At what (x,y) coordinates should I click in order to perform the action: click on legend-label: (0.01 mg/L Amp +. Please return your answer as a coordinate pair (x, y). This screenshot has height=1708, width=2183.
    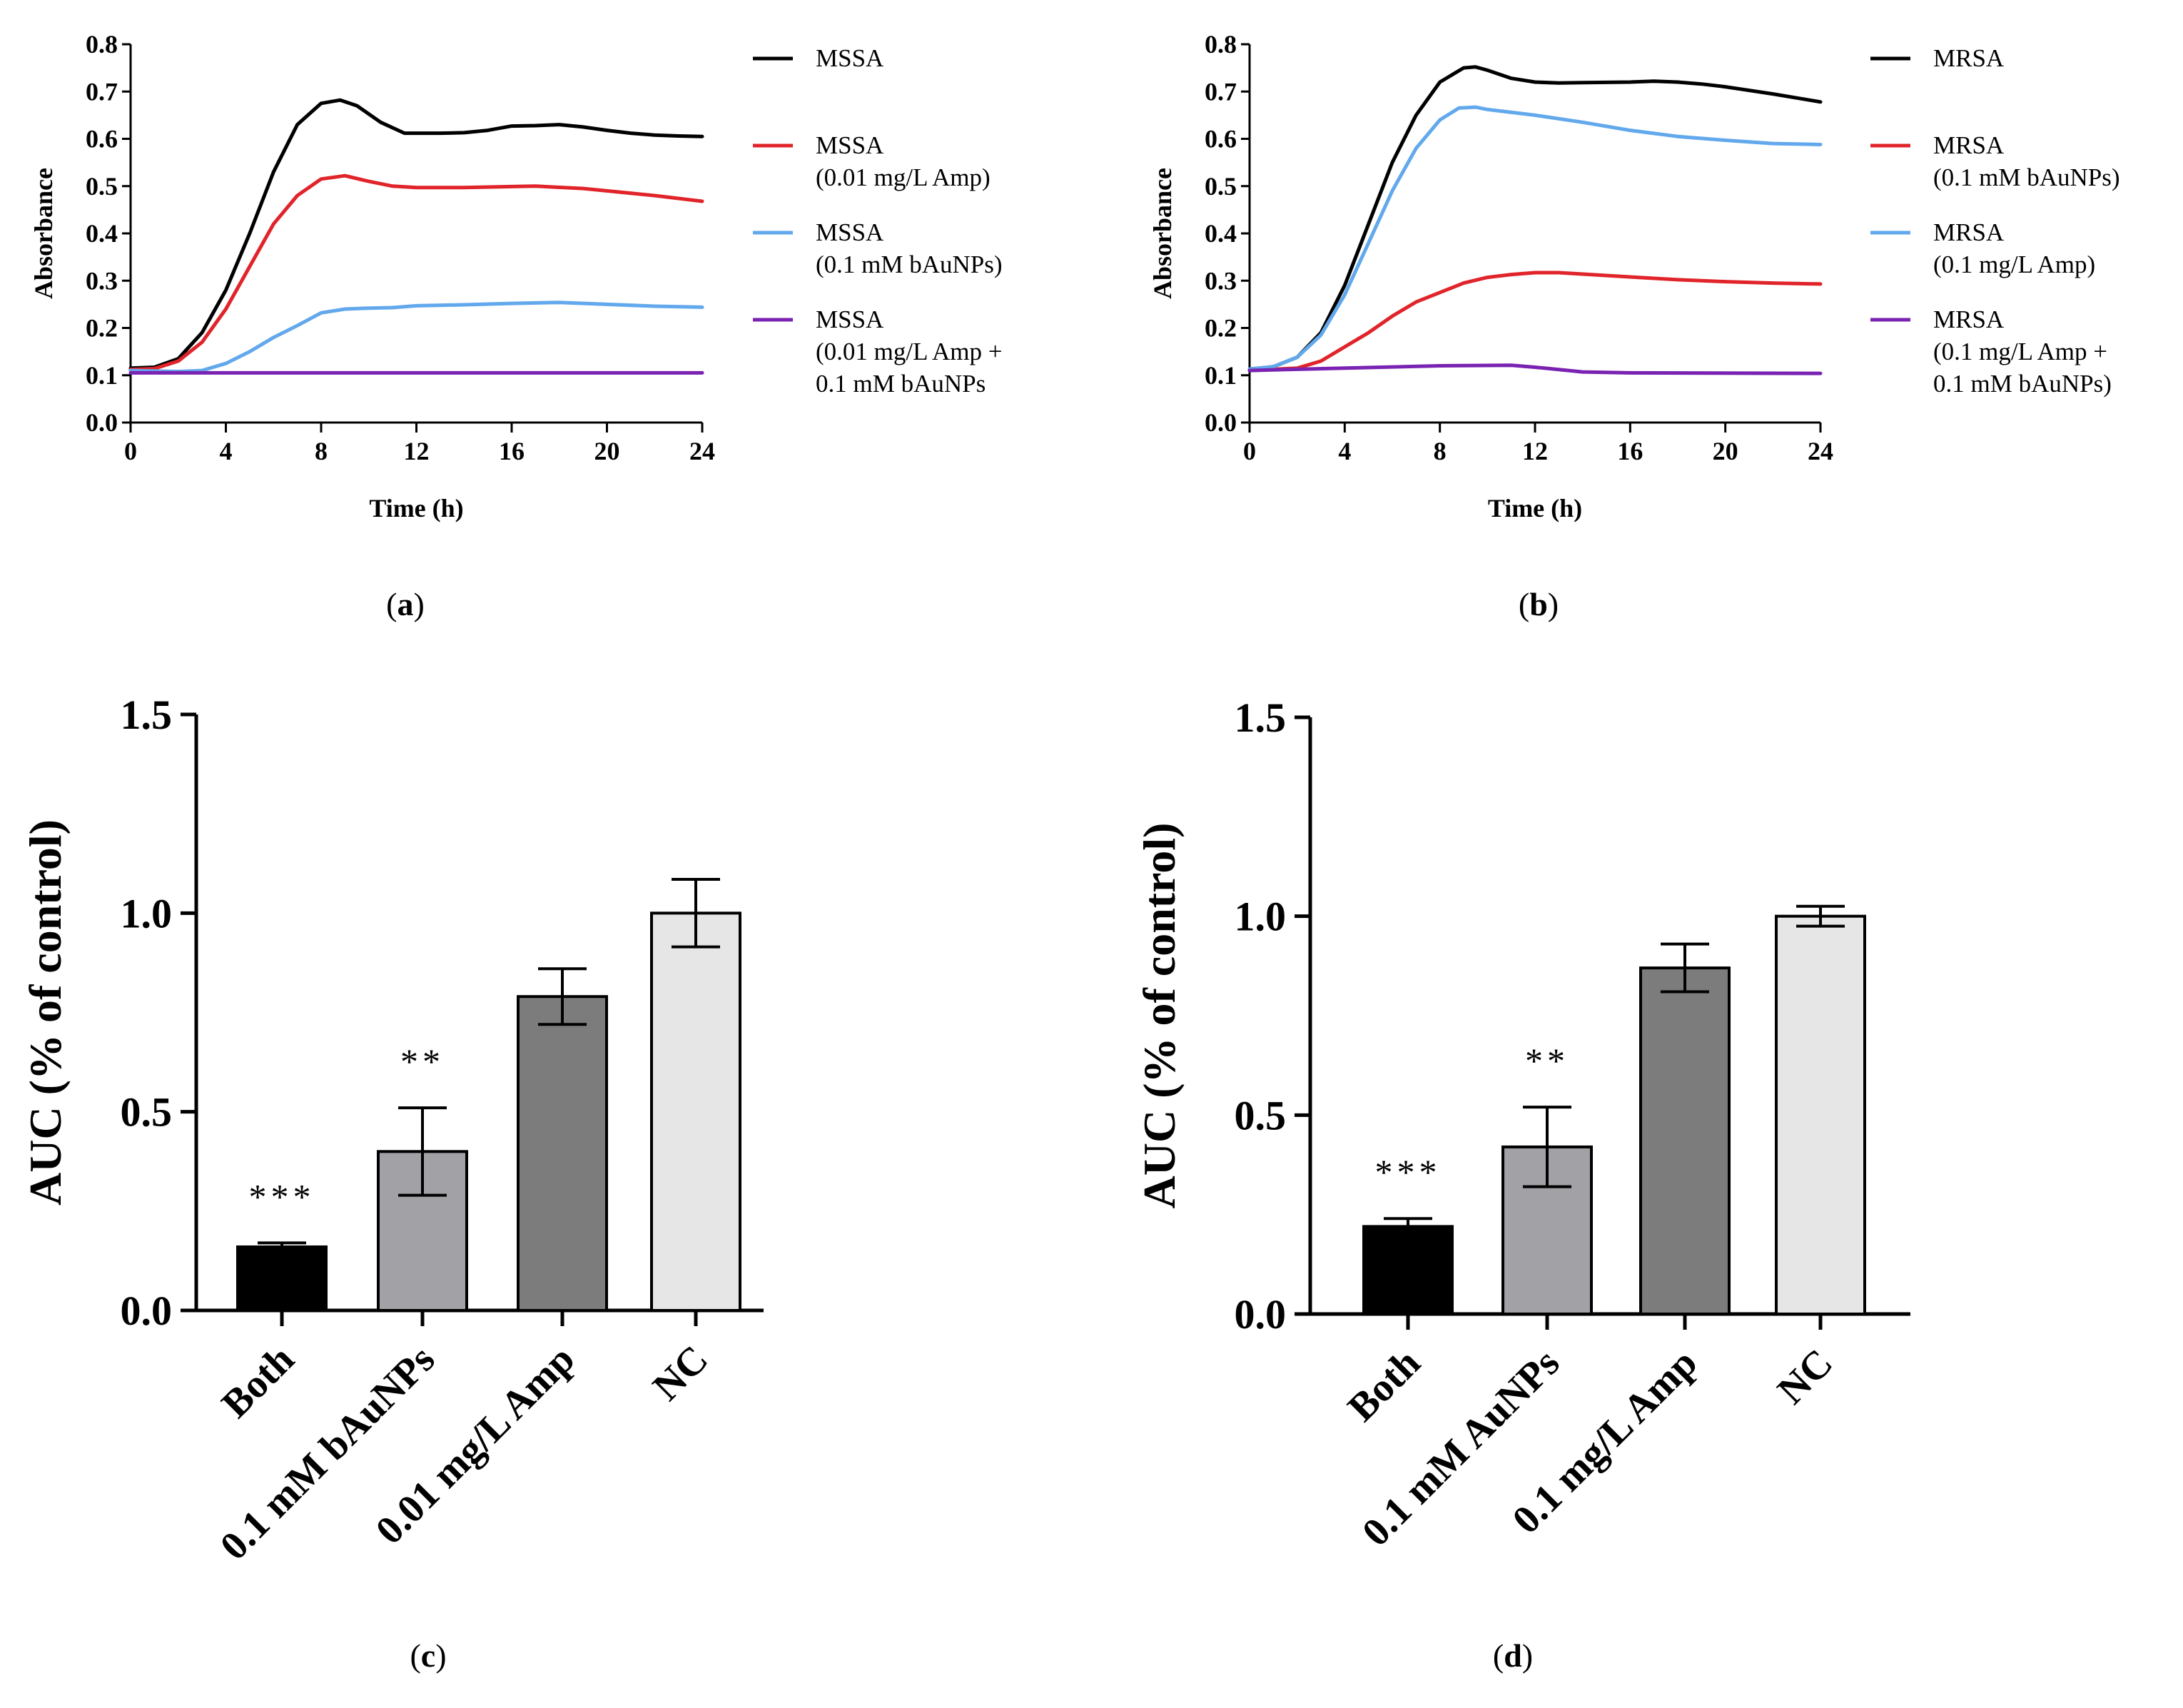
    Looking at the image, I should click on (909, 351).